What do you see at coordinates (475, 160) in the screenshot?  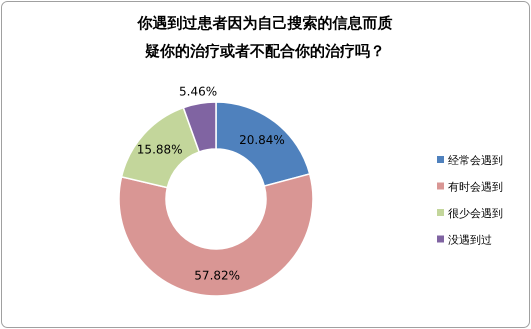 I see `legend-label: 经常会遇到` at bounding box center [475, 160].